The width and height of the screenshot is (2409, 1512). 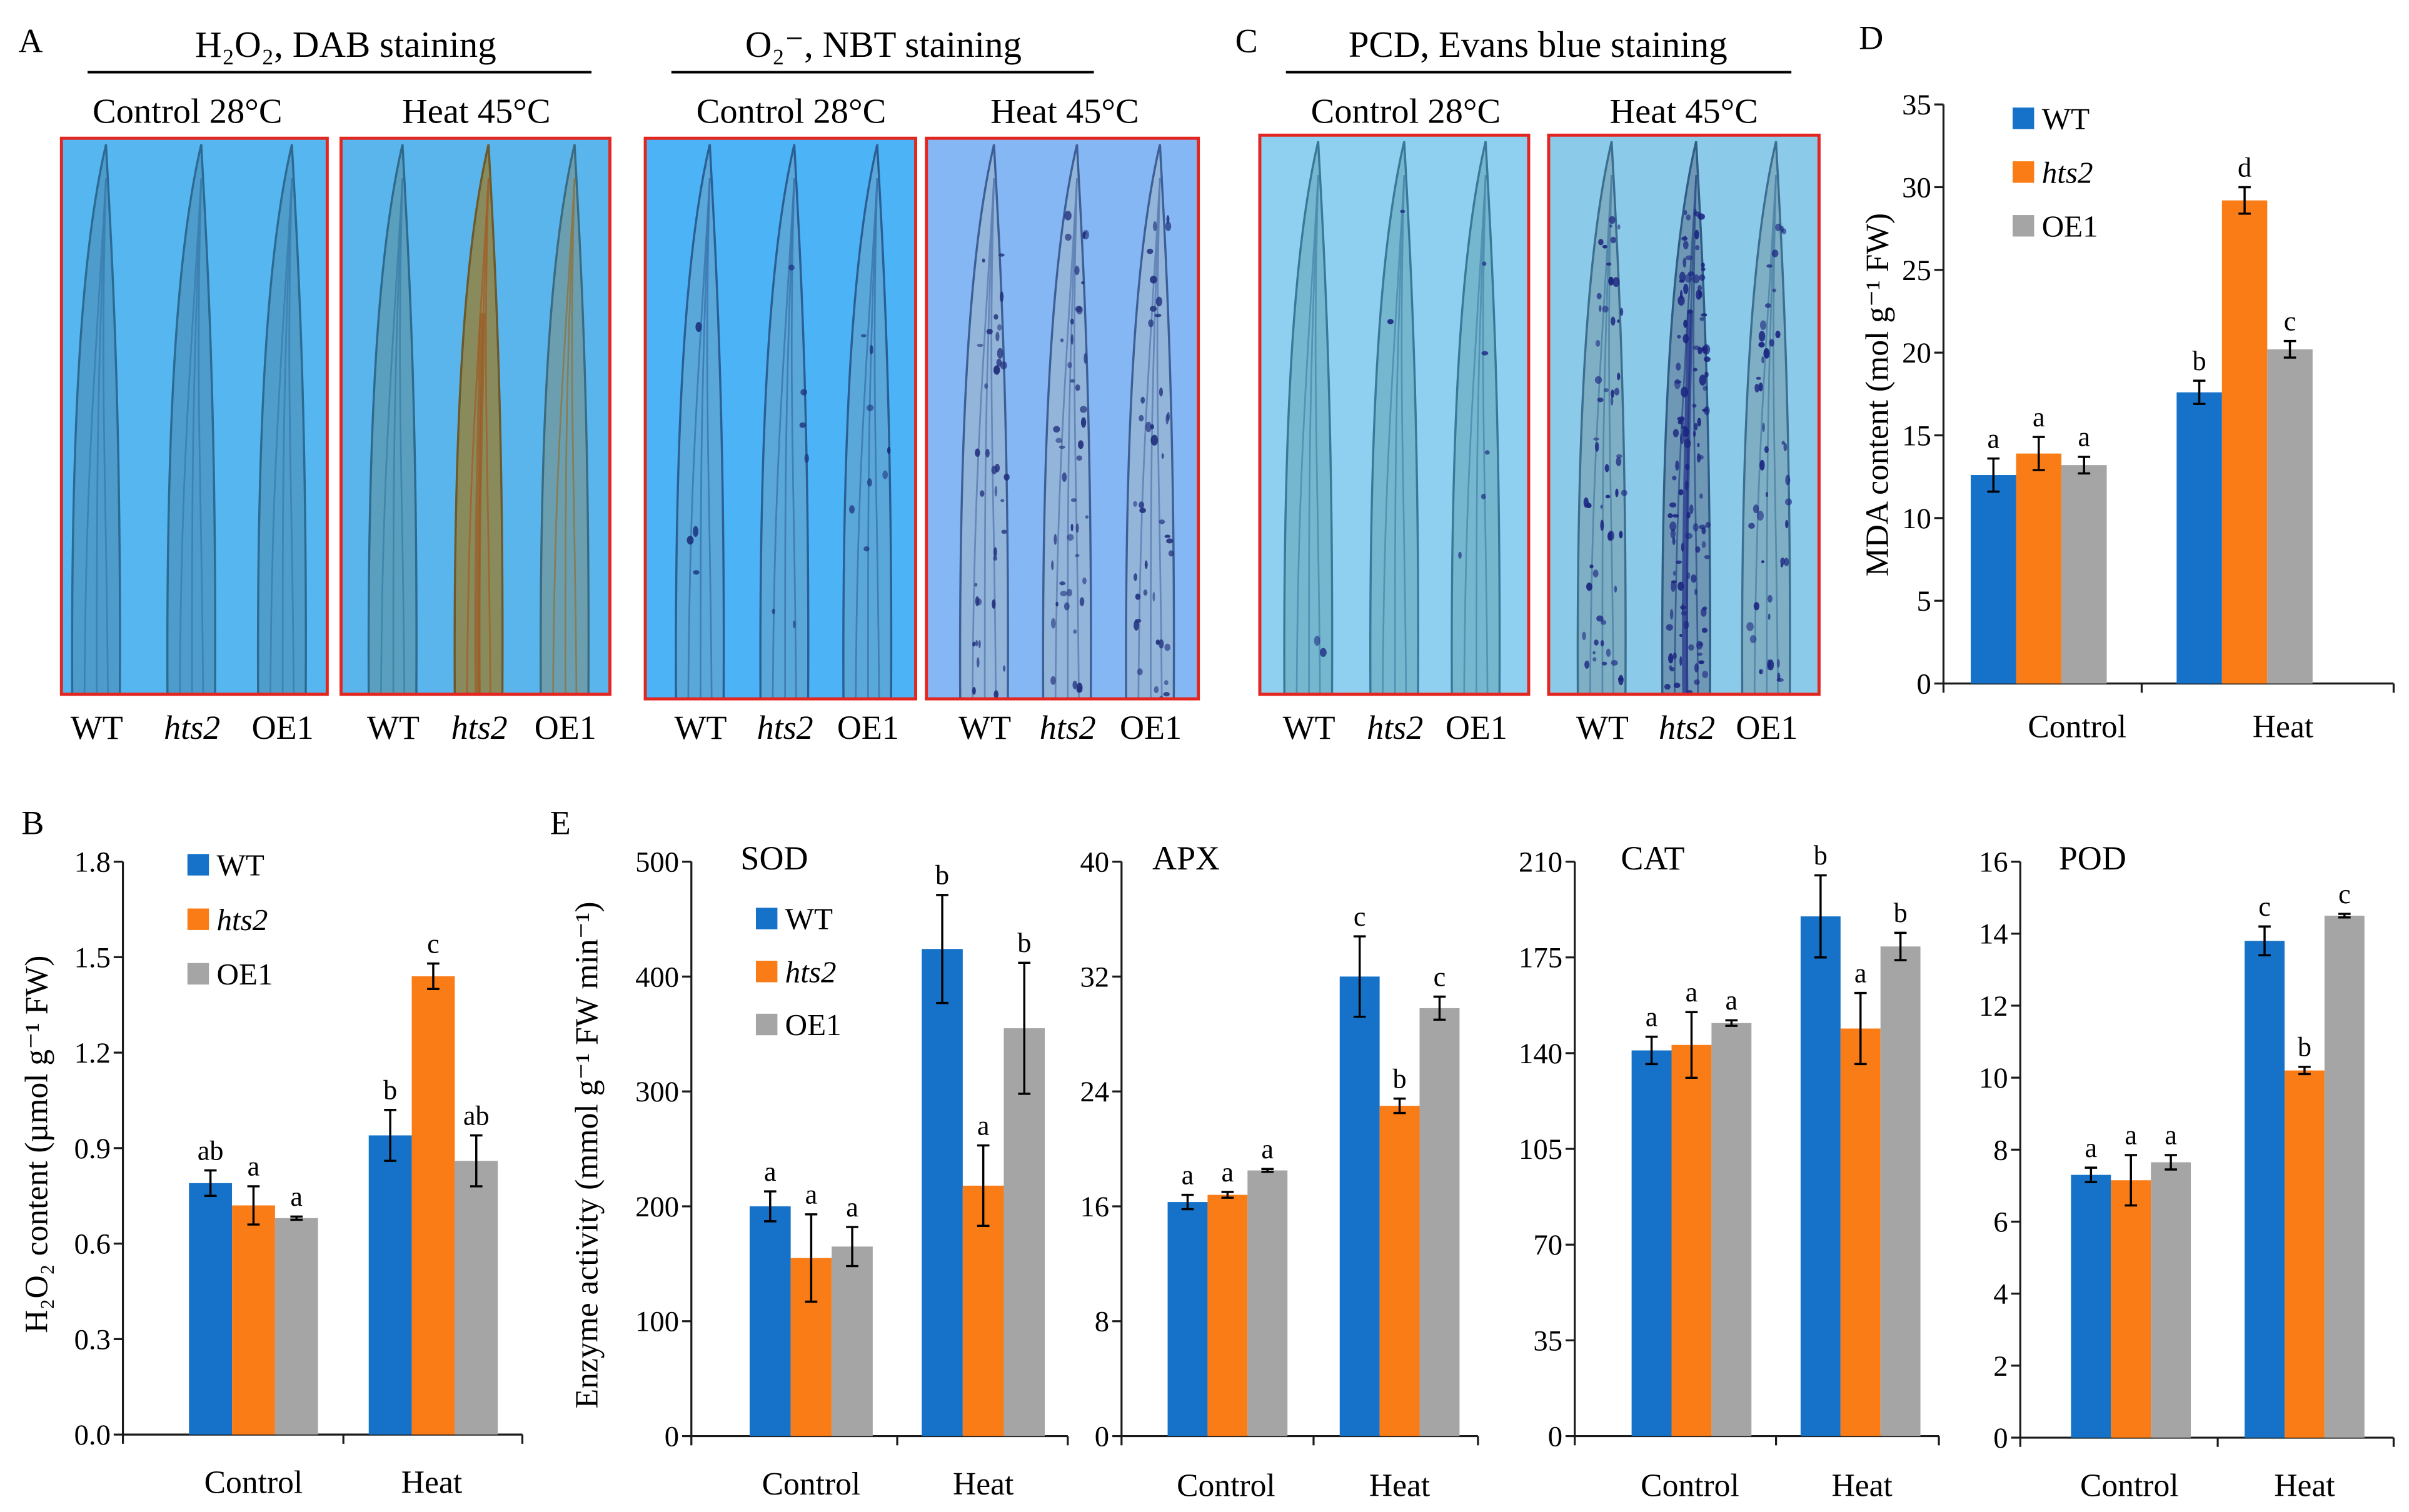 What do you see at coordinates (657, 1207) in the screenshot?
I see `y-tick-label: 200` at bounding box center [657, 1207].